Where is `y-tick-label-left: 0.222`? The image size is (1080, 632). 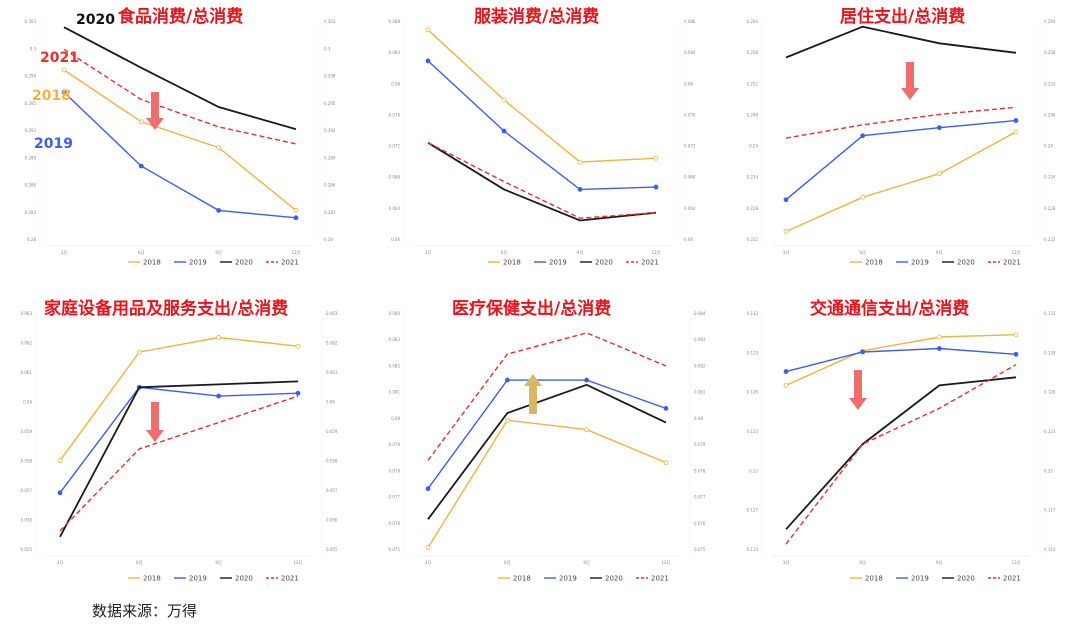
y-tick-label-left: 0.222 is located at coordinates (753, 239).